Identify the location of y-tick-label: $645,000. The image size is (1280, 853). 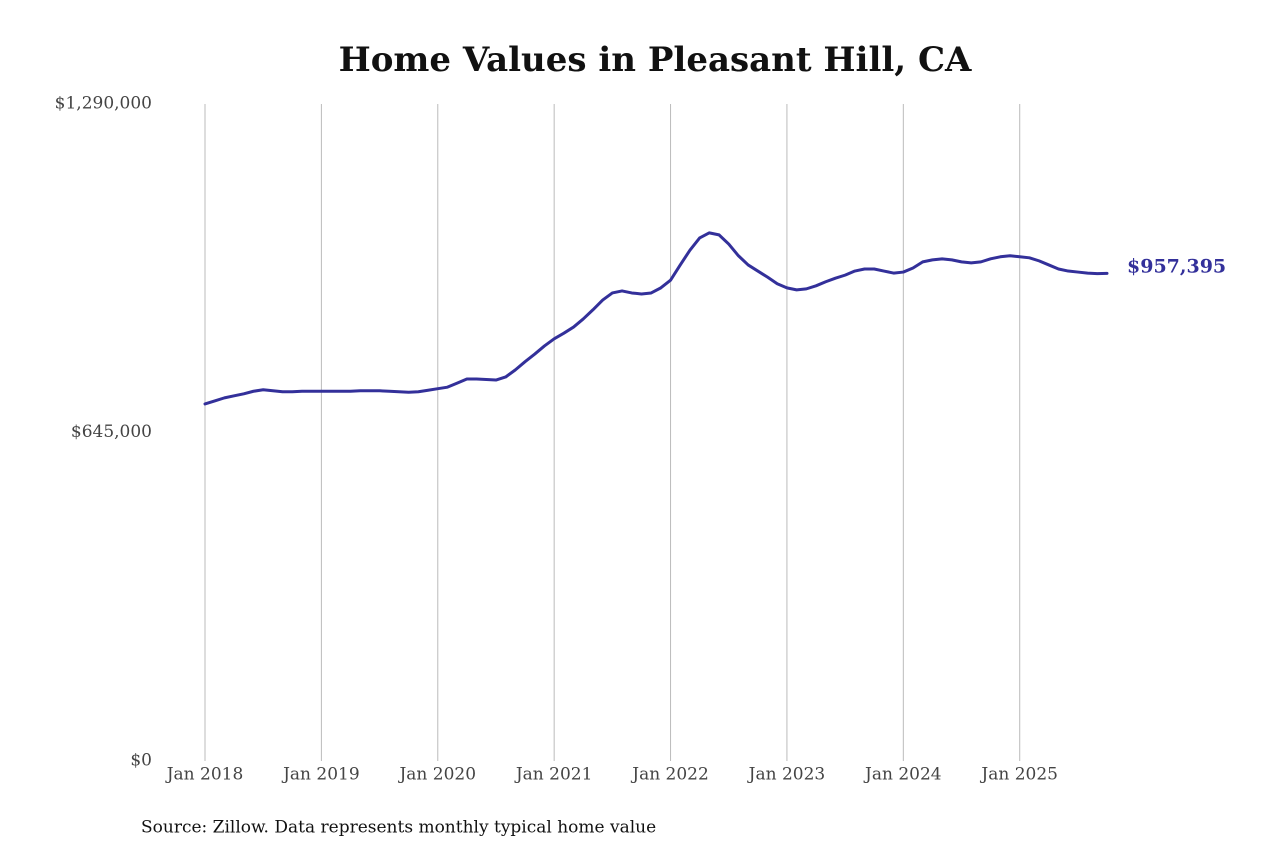
(111, 432).